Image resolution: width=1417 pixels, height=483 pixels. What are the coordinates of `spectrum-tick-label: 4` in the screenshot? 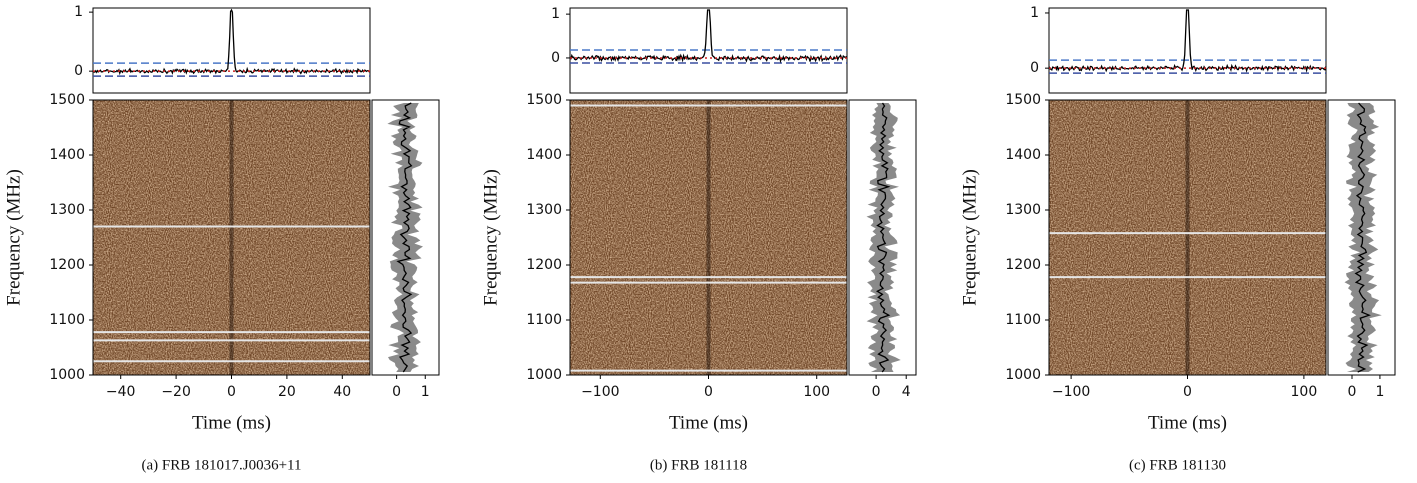 It's located at (906, 392).